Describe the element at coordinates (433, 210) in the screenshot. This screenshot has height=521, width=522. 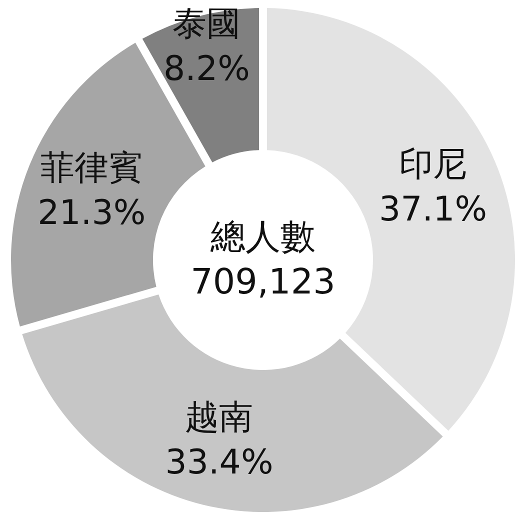
I see `data-label: 37.1%` at that location.